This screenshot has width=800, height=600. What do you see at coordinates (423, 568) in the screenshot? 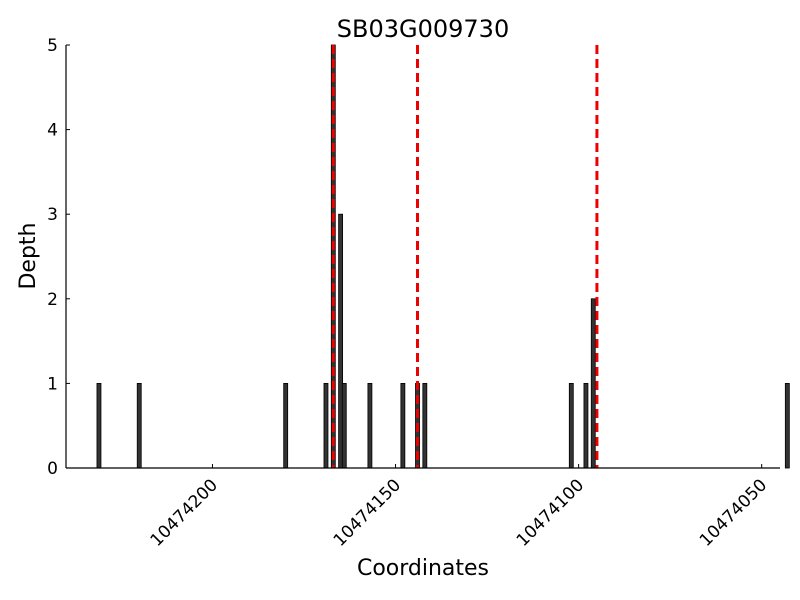
I see `x-axis-label: Coordinates` at bounding box center [423, 568].